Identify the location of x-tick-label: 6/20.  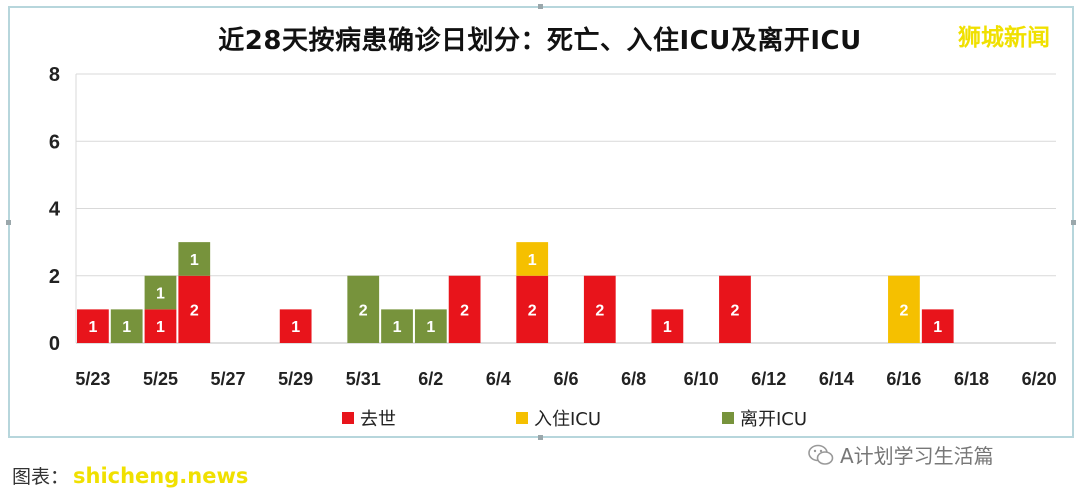
(1039, 379).